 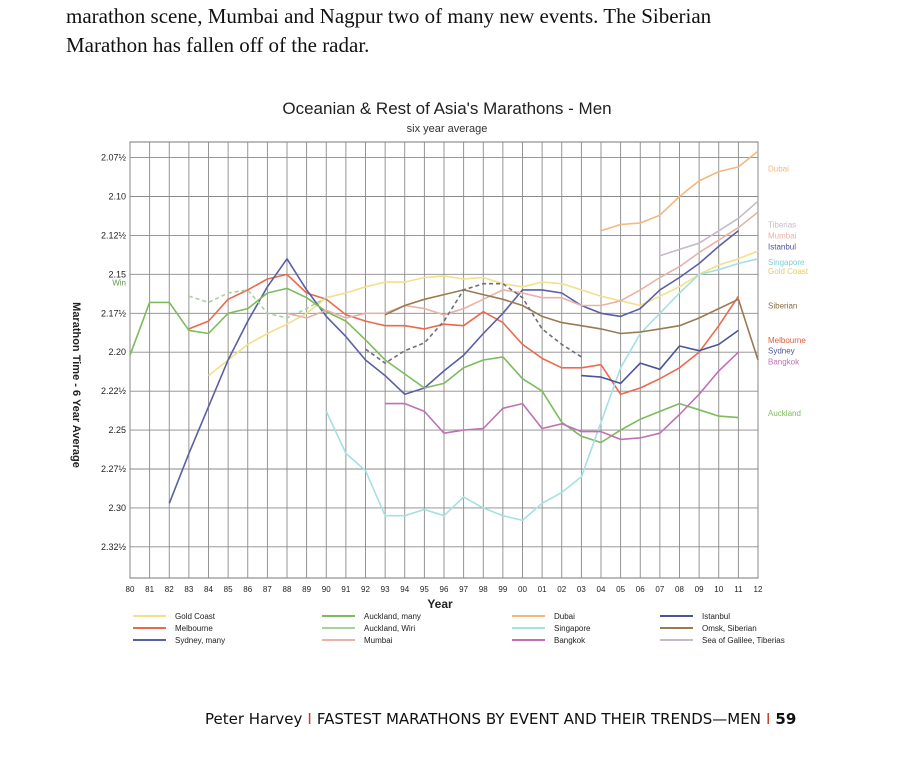 I want to click on legend-label: Sea of Galilee, Tiberias, so click(x=743, y=640).